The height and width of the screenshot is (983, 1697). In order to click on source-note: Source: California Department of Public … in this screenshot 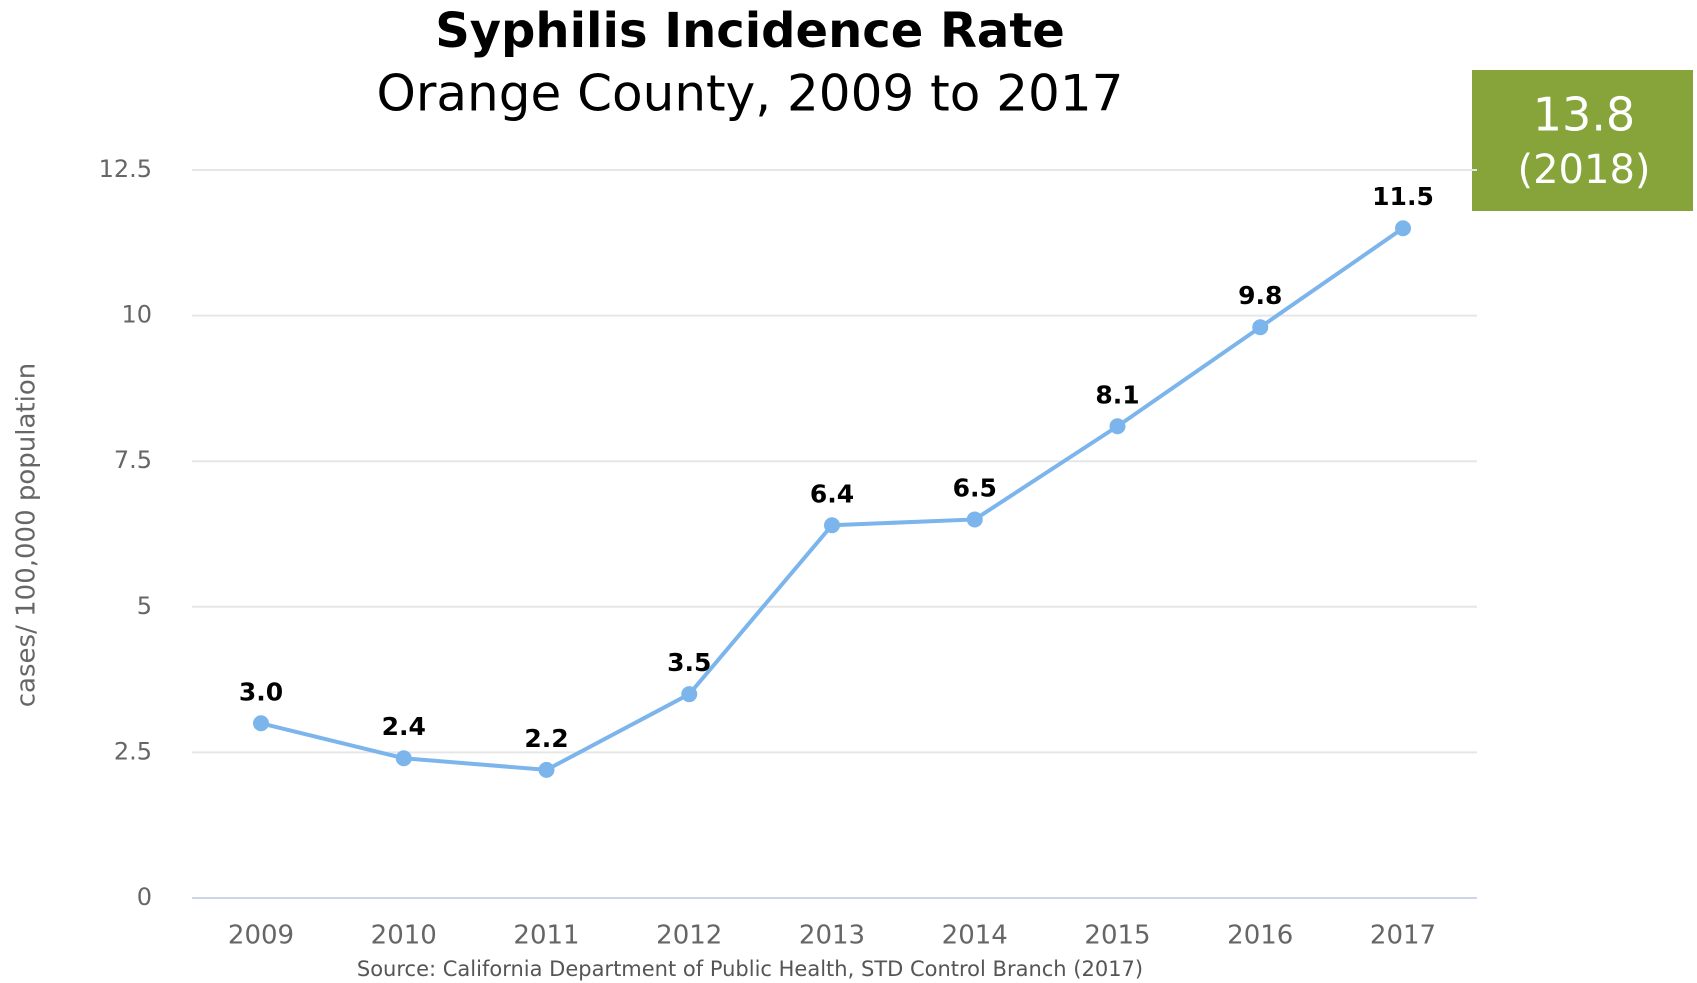, I will do `click(750, 969)`.